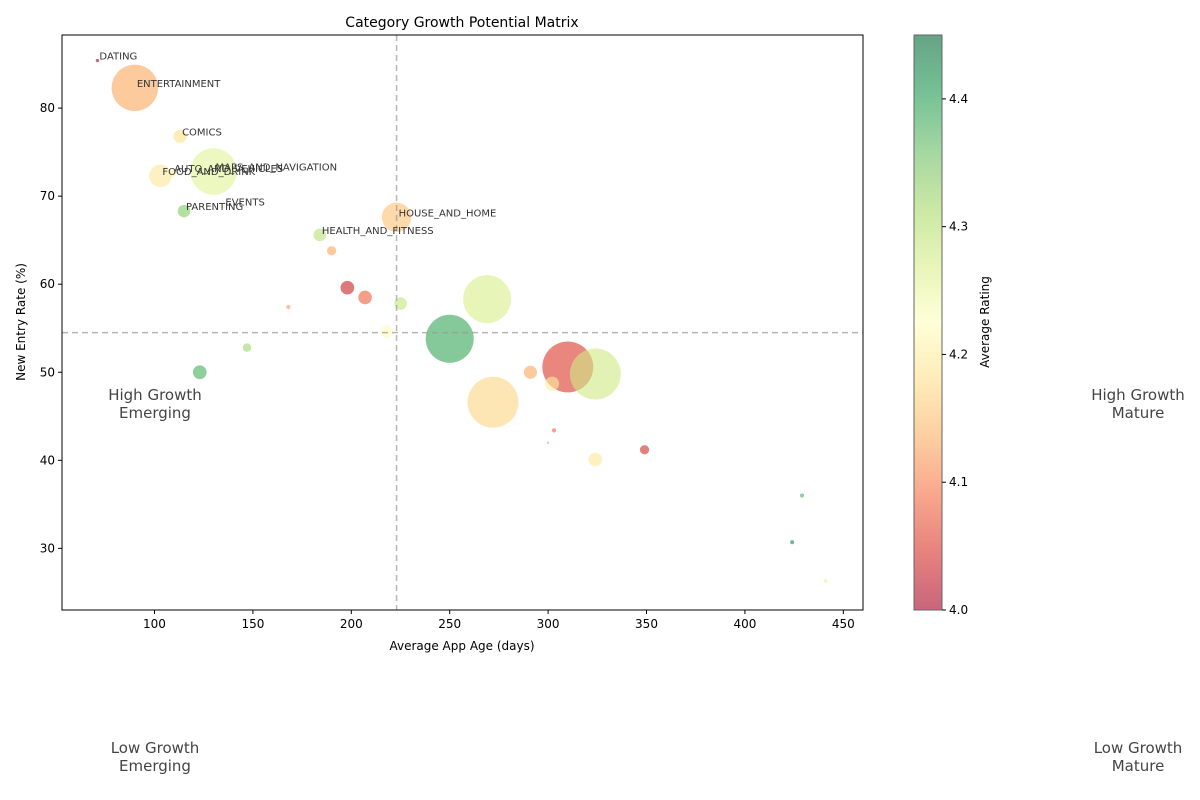 This screenshot has width=1200, height=800. What do you see at coordinates (179, 84) in the screenshot?
I see `point-label: ENTERTAINMENT` at bounding box center [179, 84].